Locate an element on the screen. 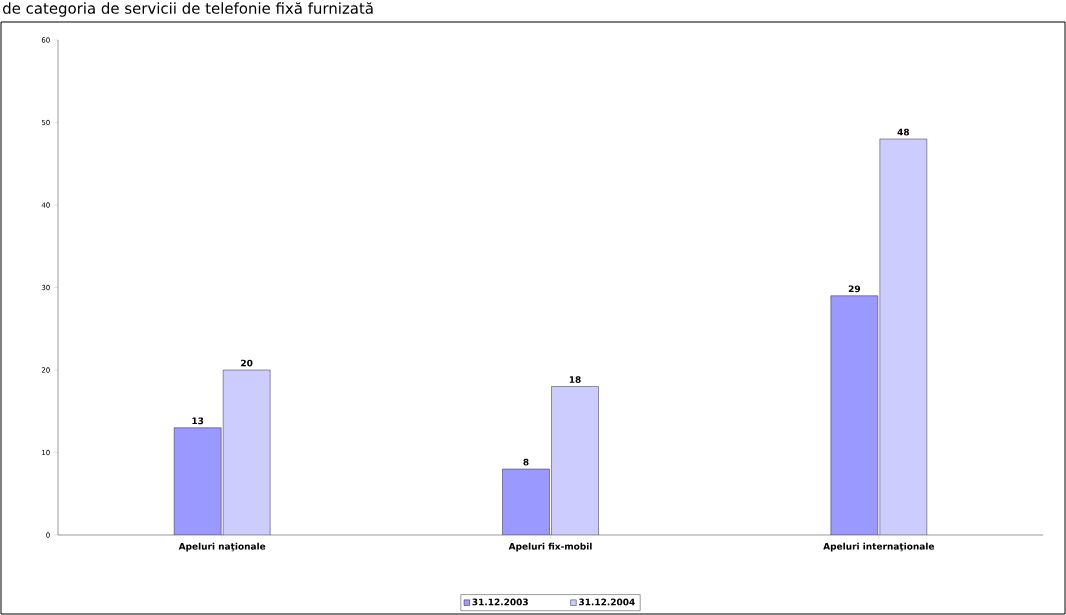  x-tick-label: Apeluri fix-mobil is located at coordinates (550, 547).